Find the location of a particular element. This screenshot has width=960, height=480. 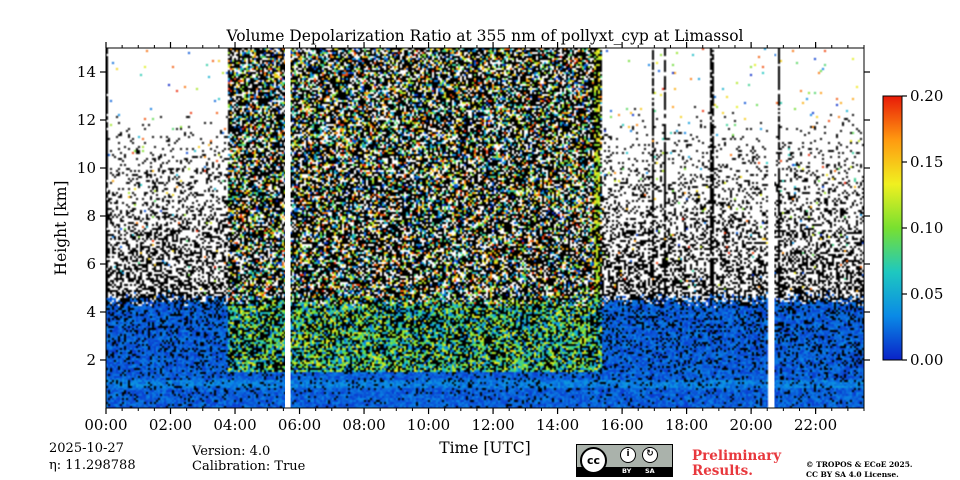

x-tick-label: 04:00 is located at coordinates (234, 425).